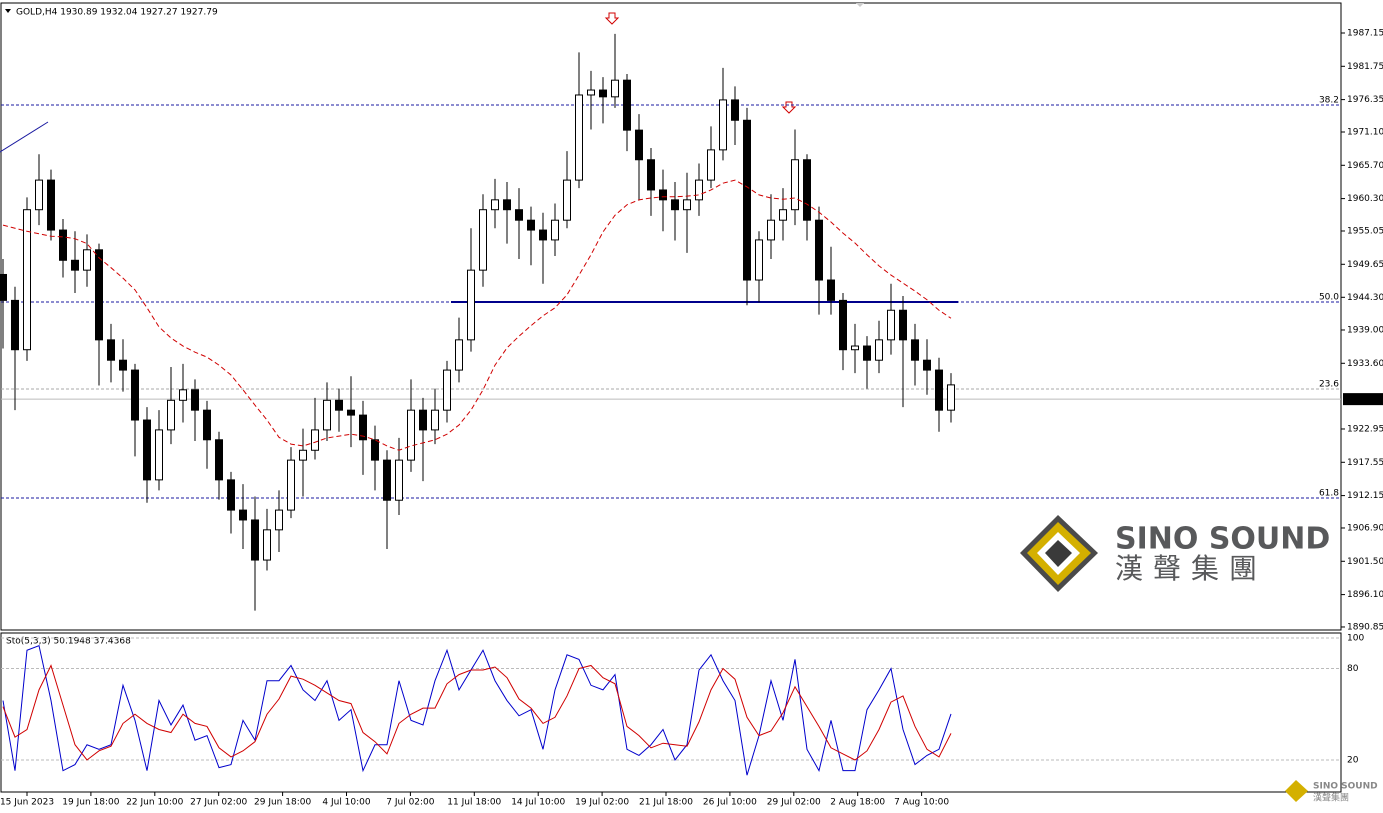 The width and height of the screenshot is (1383, 813). I want to click on x-tick-label: 21 Jul 18:00, so click(666, 803).